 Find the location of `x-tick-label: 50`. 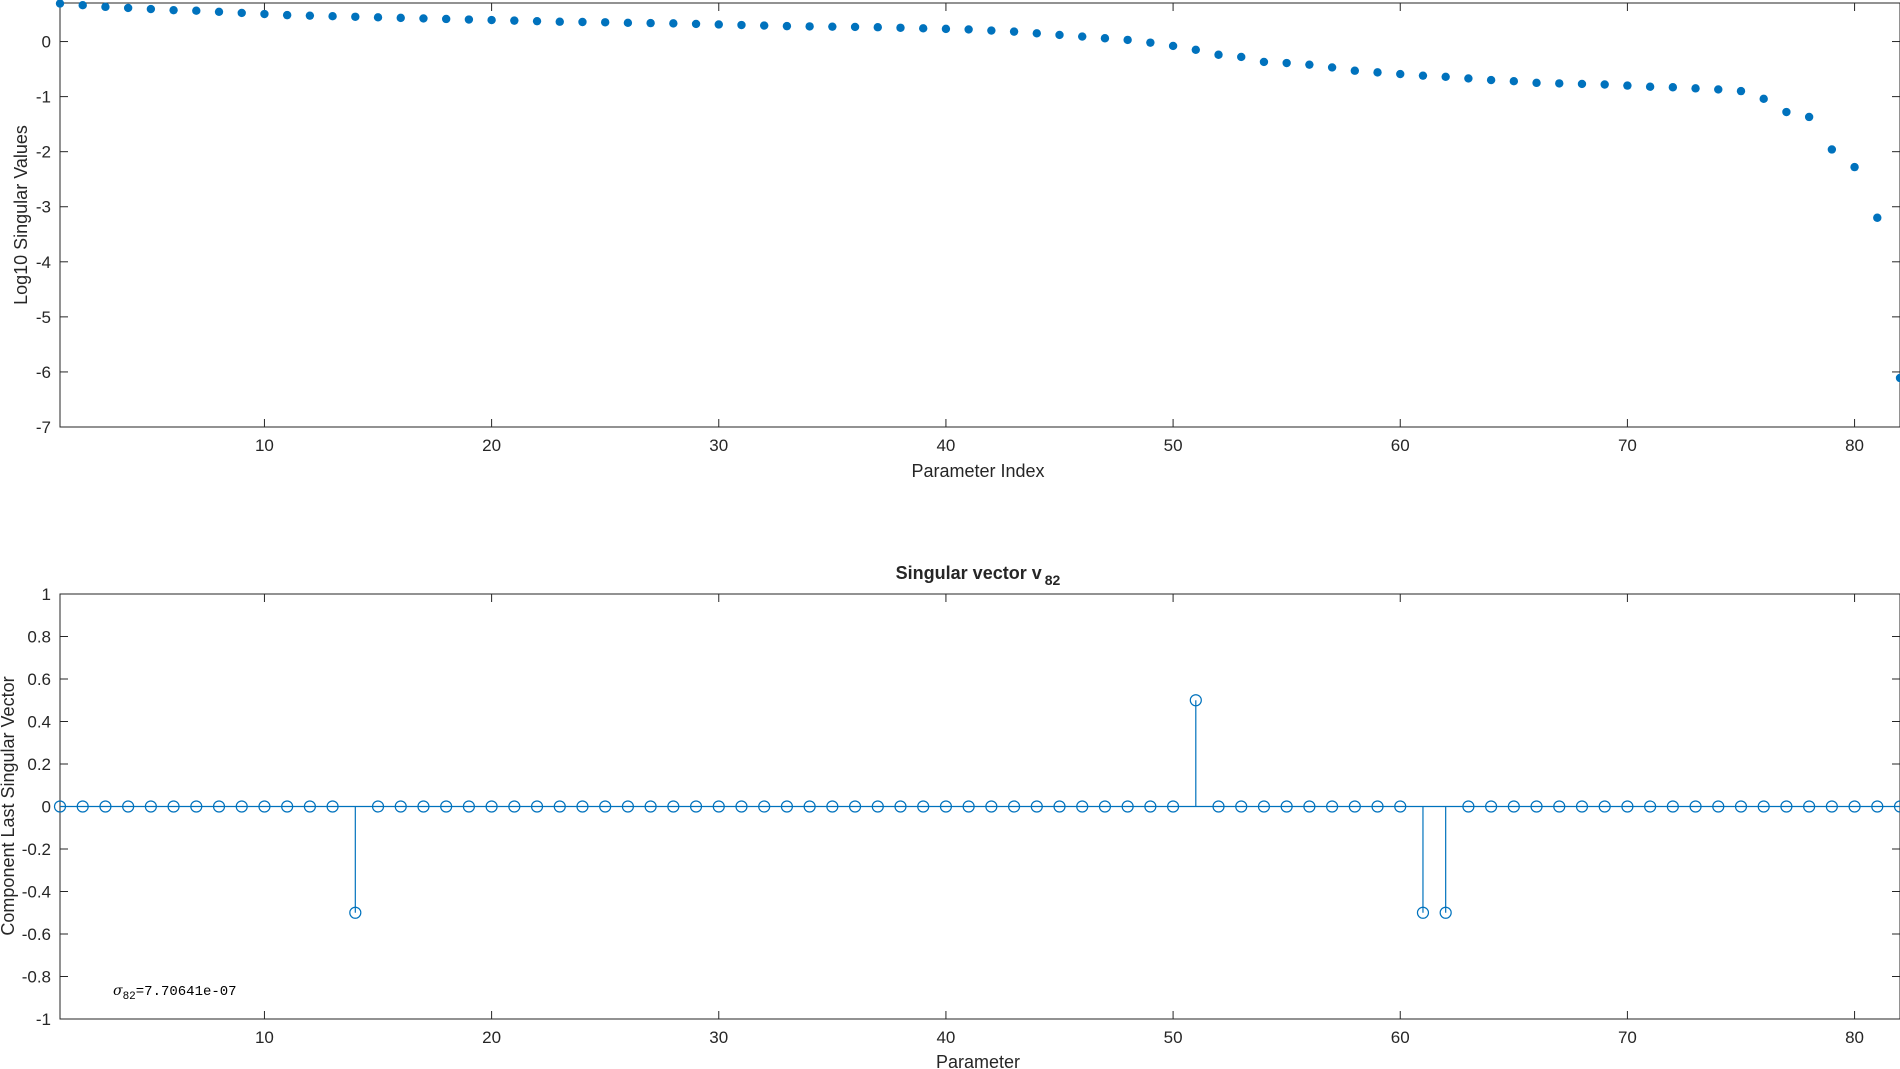

x-tick-label: 50 is located at coordinates (1173, 445).